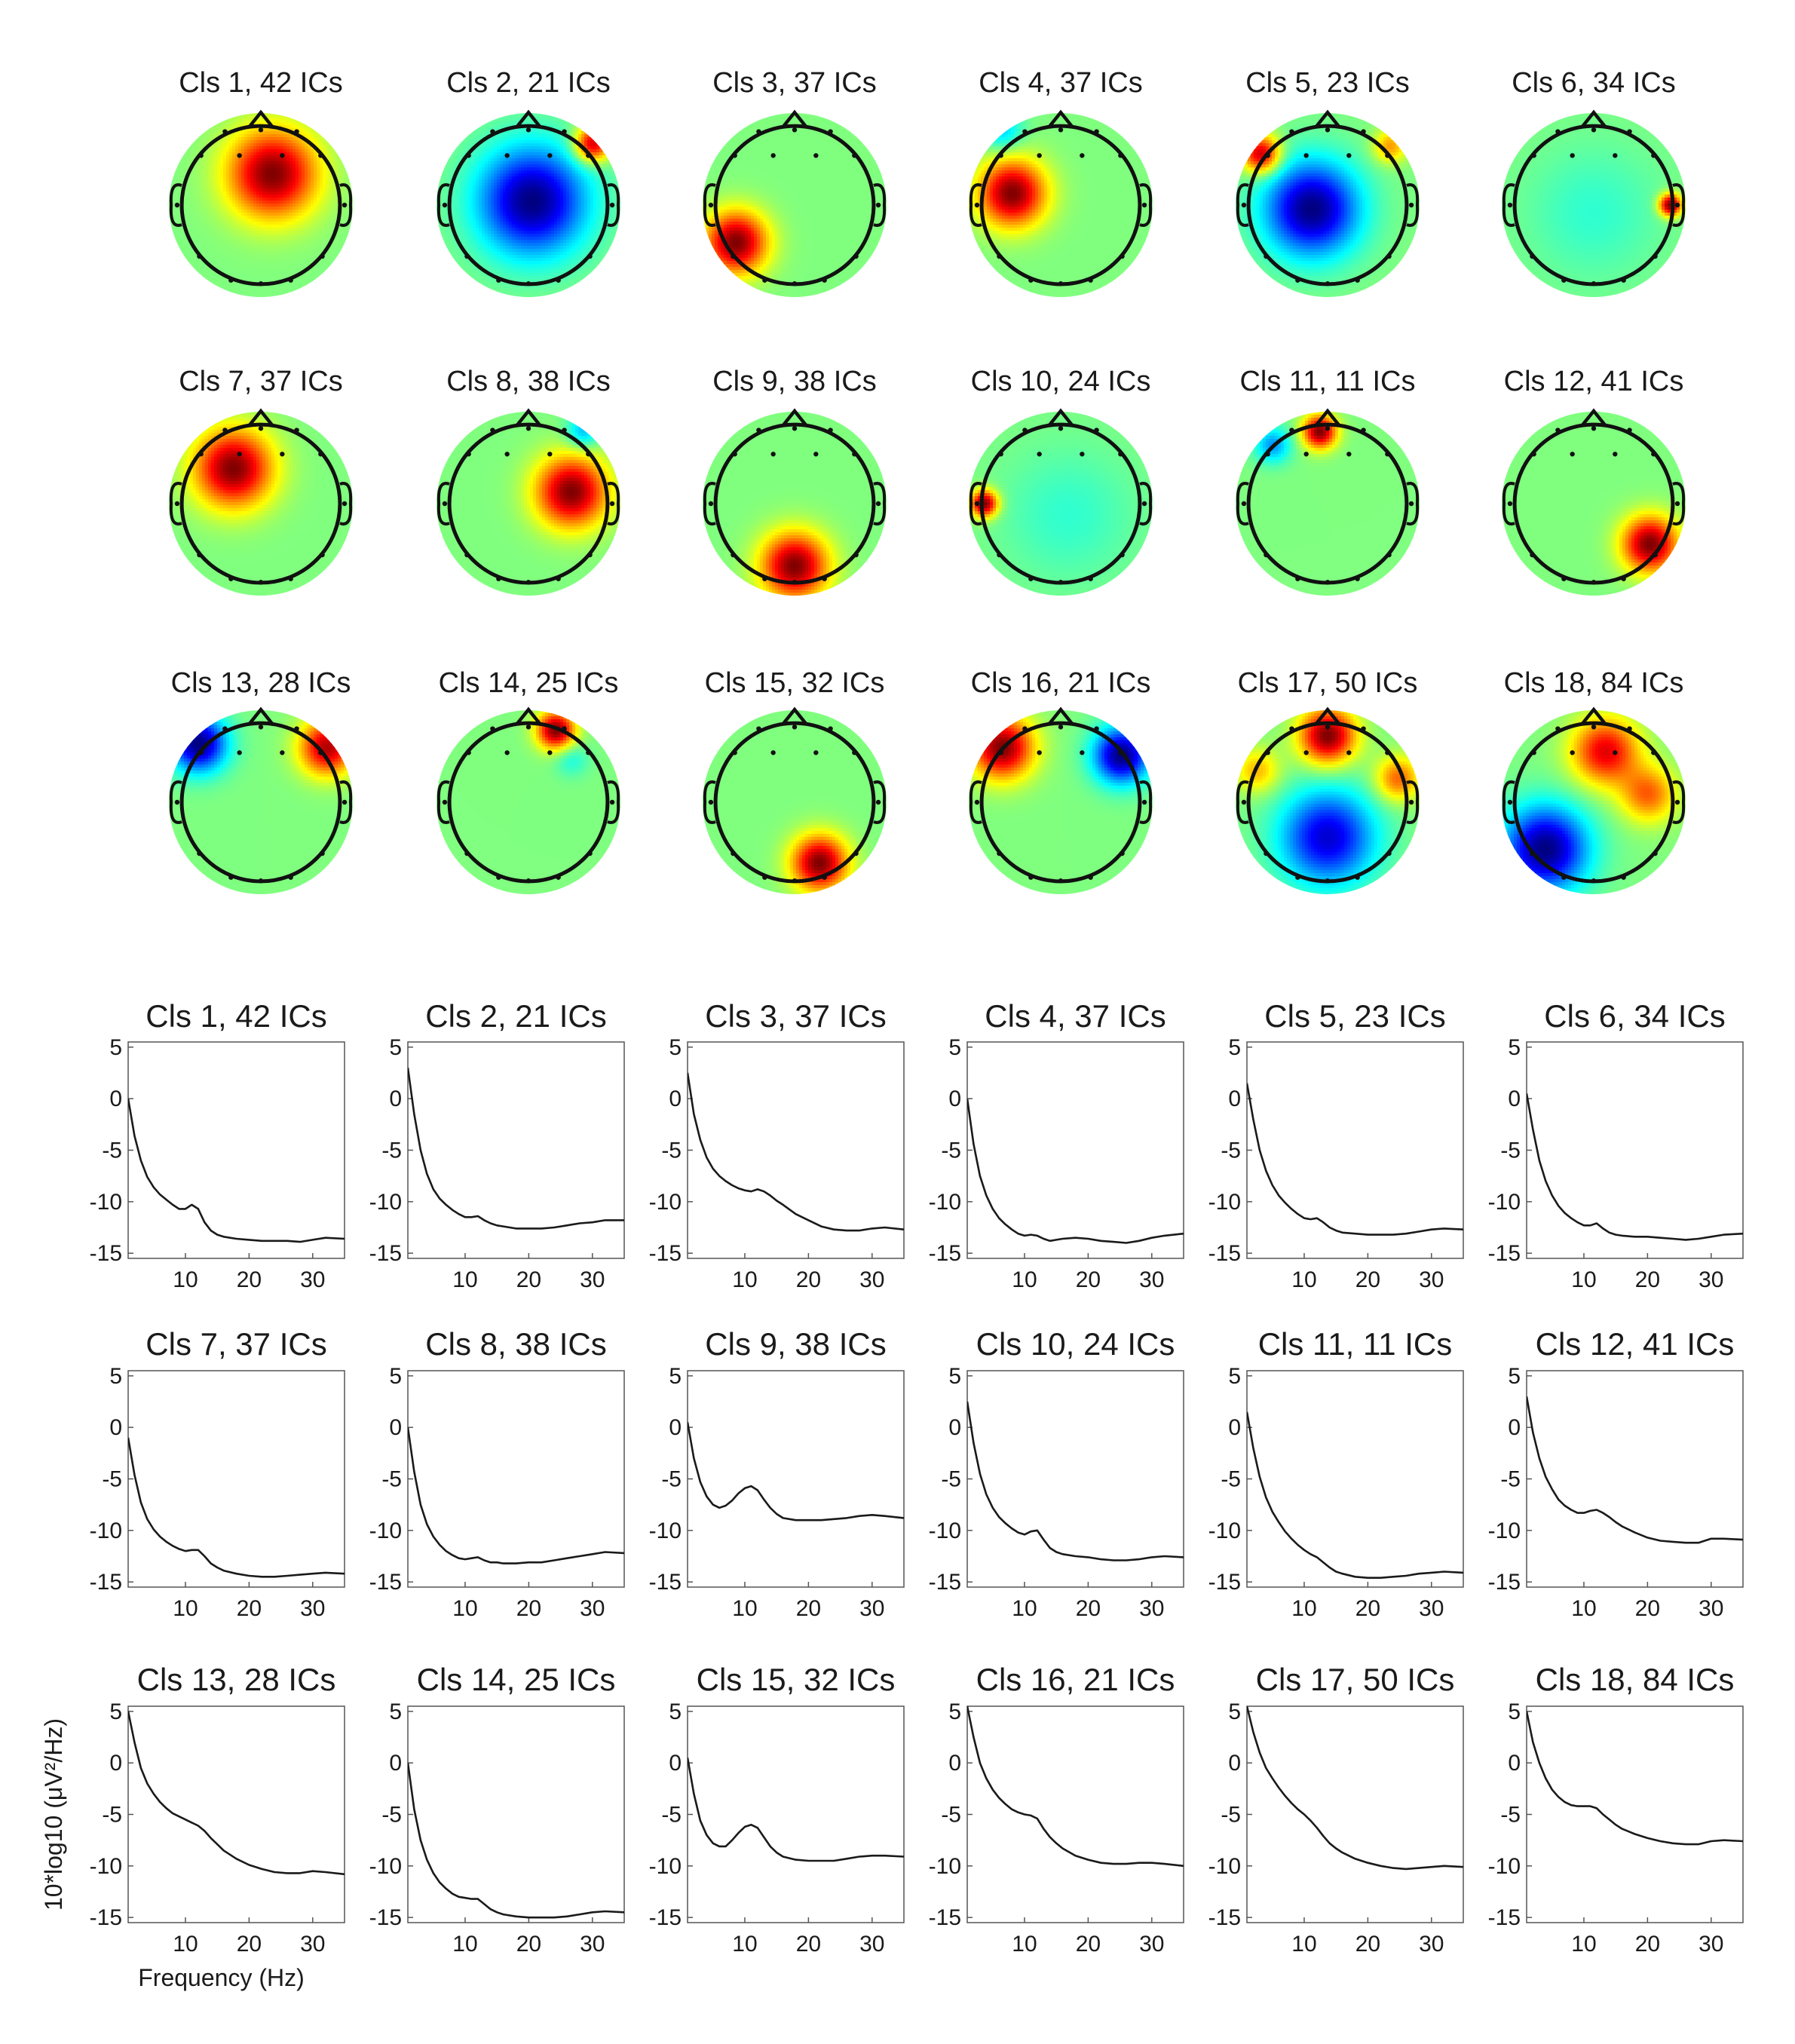  What do you see at coordinates (795, 182) in the screenshot?
I see `scalp-map-3: Cls 3, 37 ICs` at bounding box center [795, 182].